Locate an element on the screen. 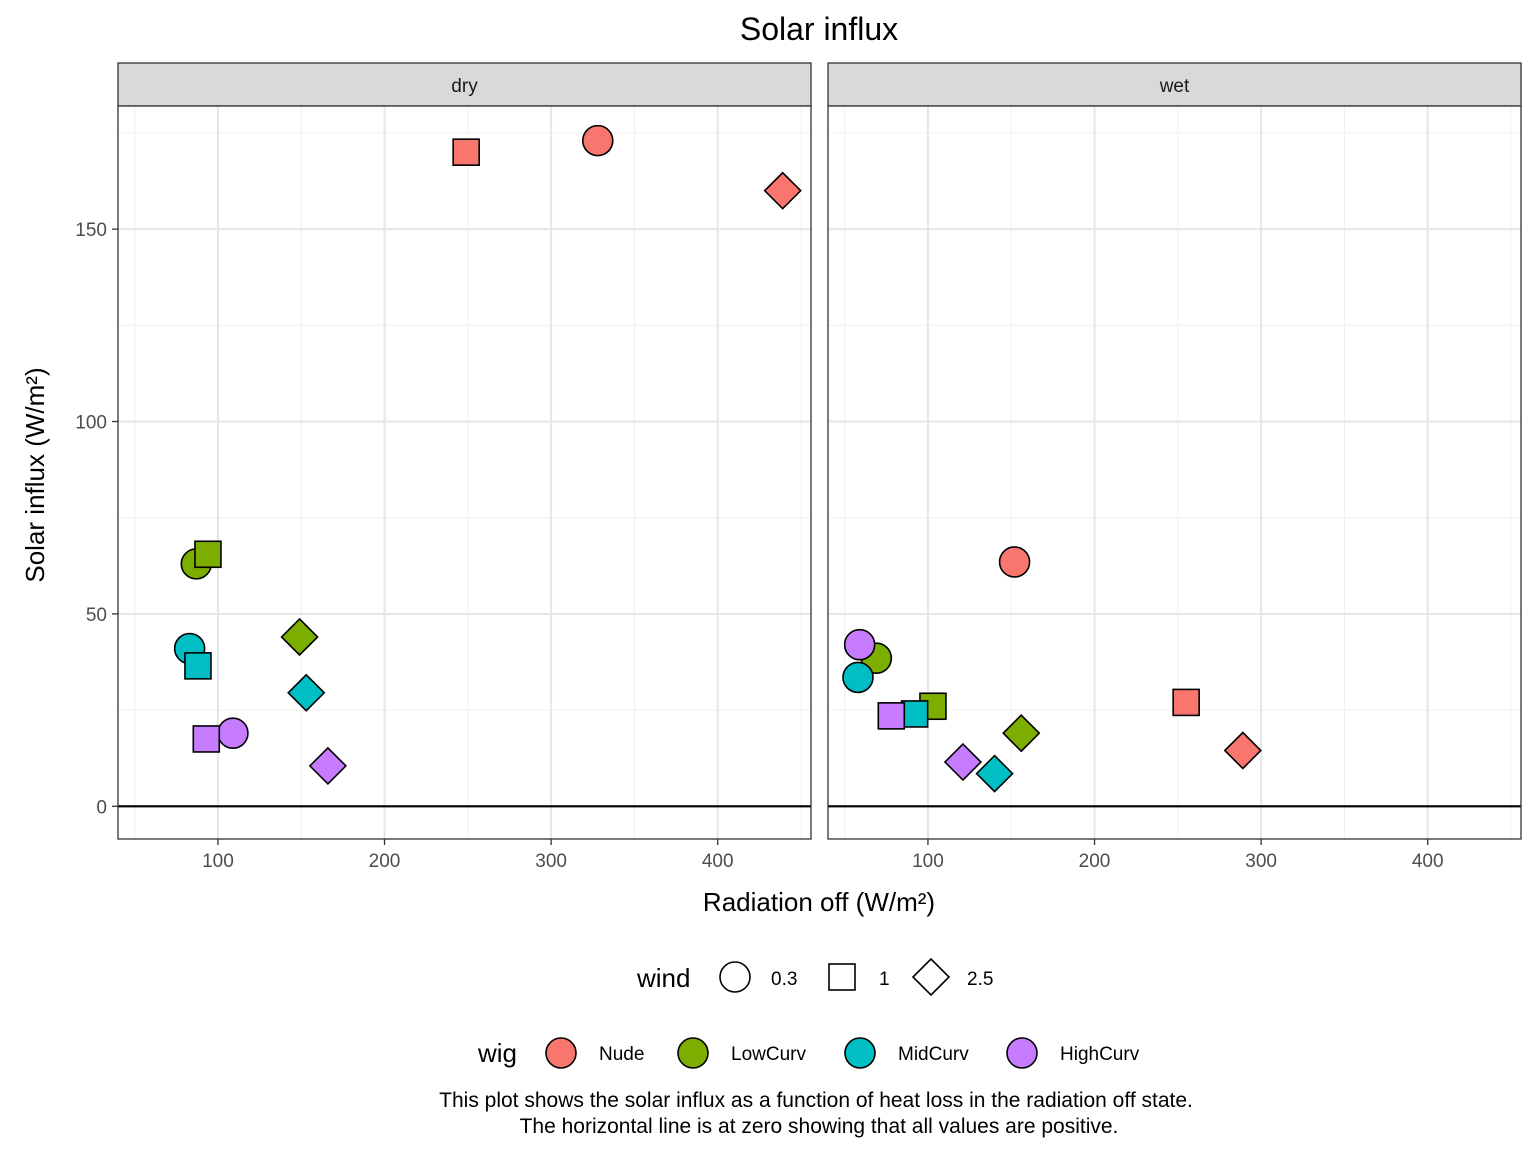 This screenshot has height=1152, width=1536. facet-label-dry: dry is located at coordinates (464, 86).